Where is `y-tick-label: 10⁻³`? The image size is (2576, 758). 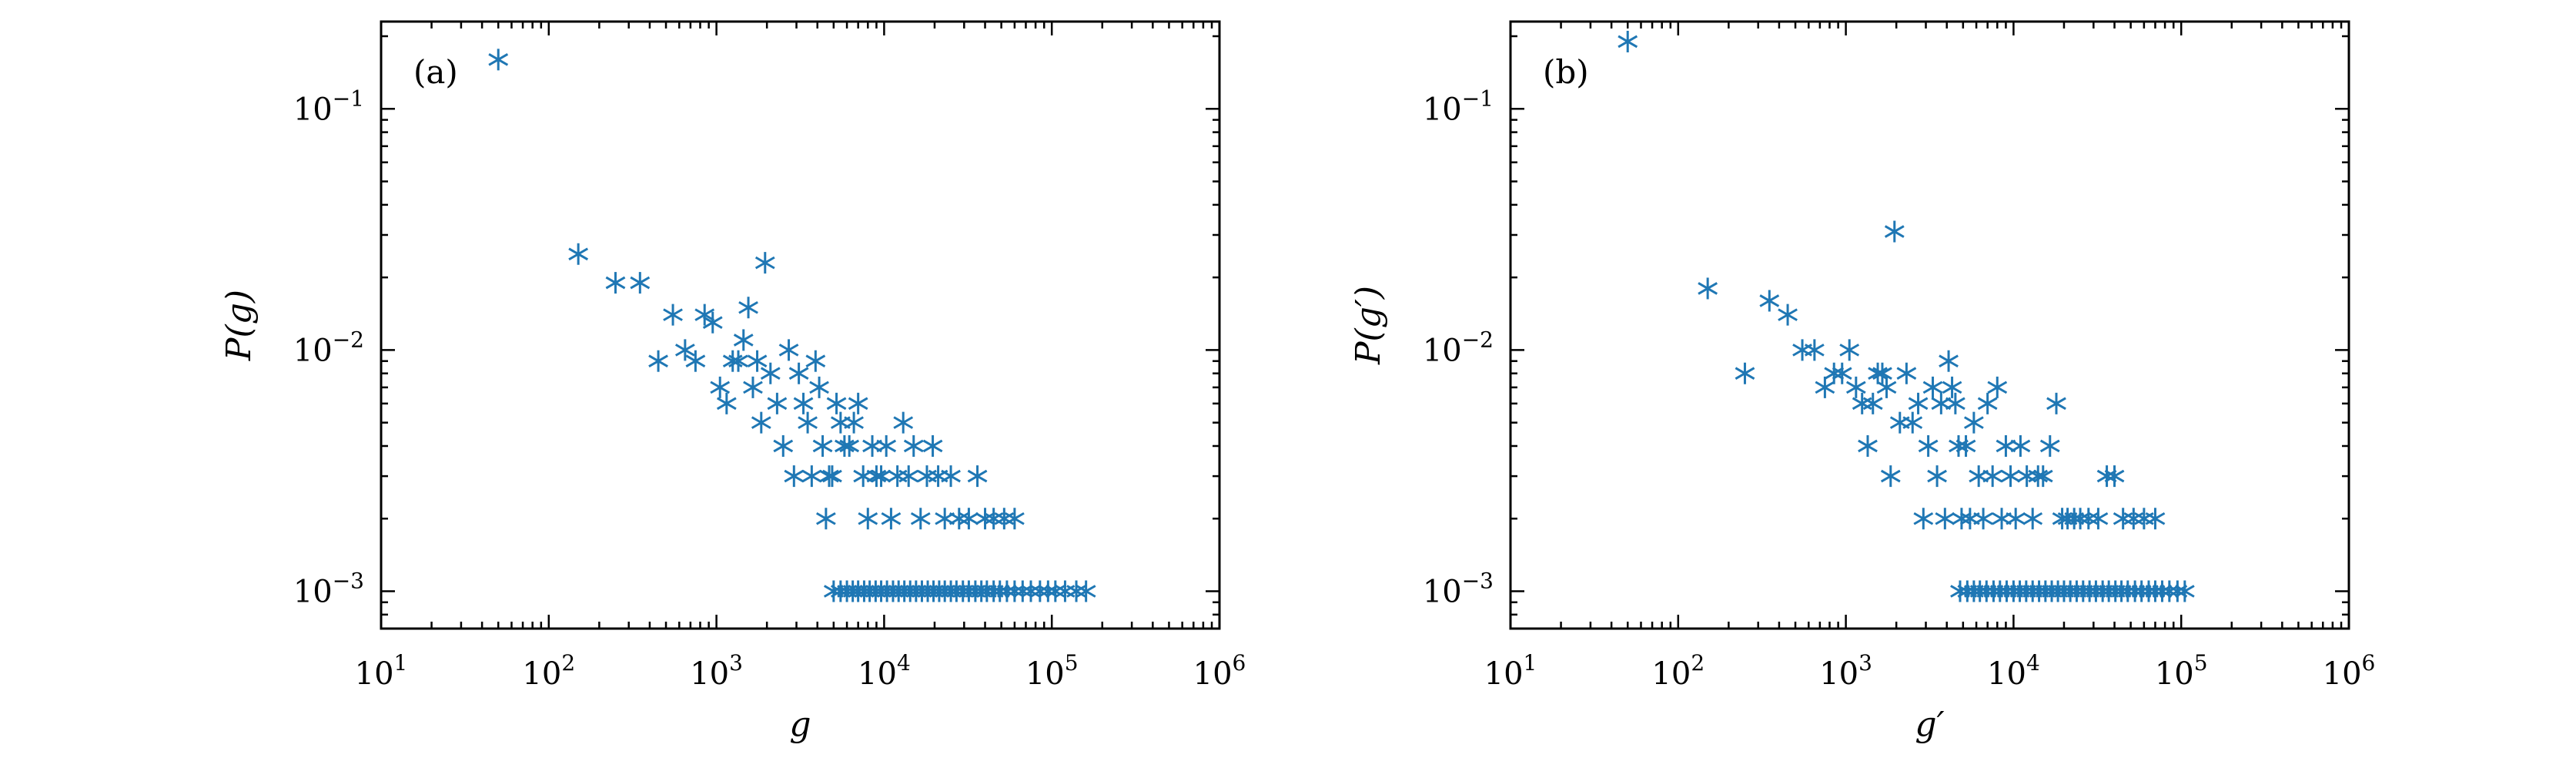
y-tick-label: 10⁻³ is located at coordinates (1459, 589).